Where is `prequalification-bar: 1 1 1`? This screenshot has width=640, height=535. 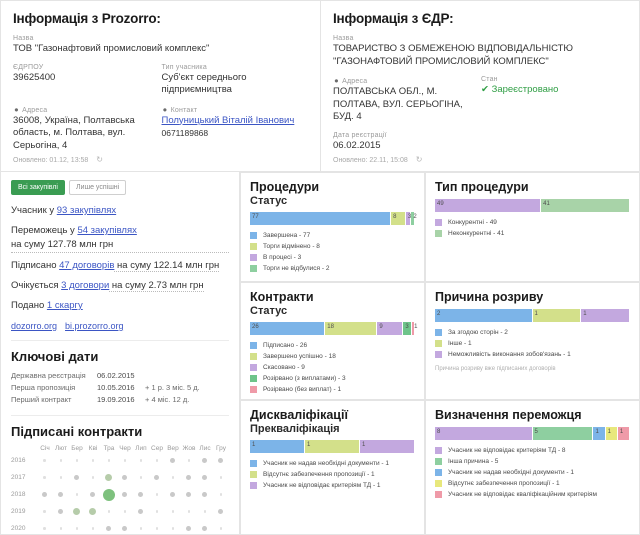 prequalification-bar: 1 1 1 is located at coordinates (332, 446).